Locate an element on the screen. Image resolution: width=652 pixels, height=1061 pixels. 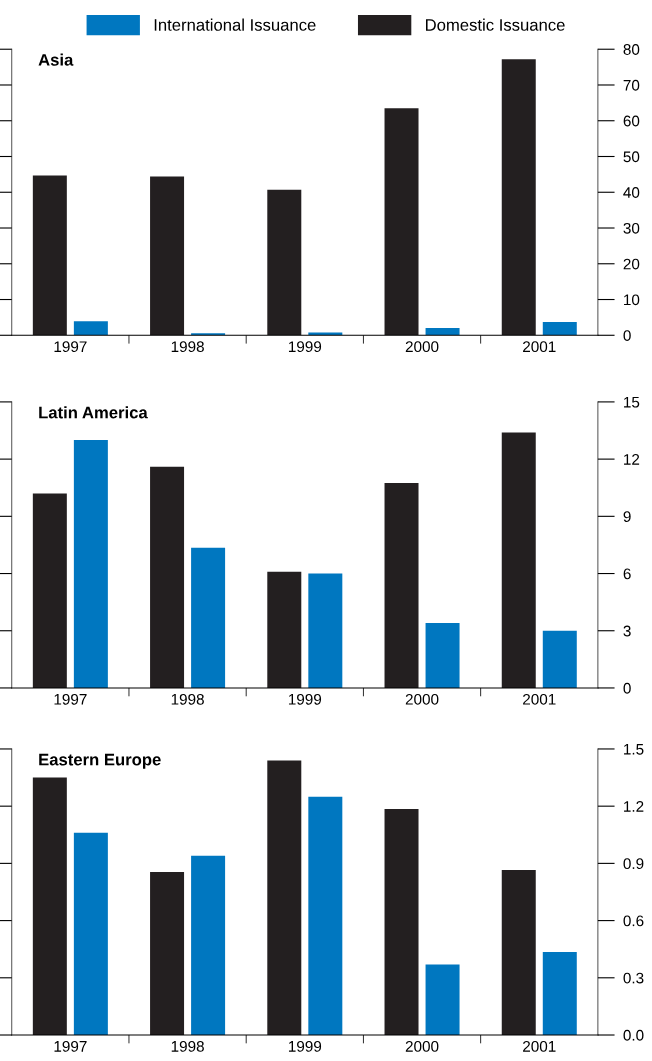
y-tick-label: 12 is located at coordinates (632, 459).